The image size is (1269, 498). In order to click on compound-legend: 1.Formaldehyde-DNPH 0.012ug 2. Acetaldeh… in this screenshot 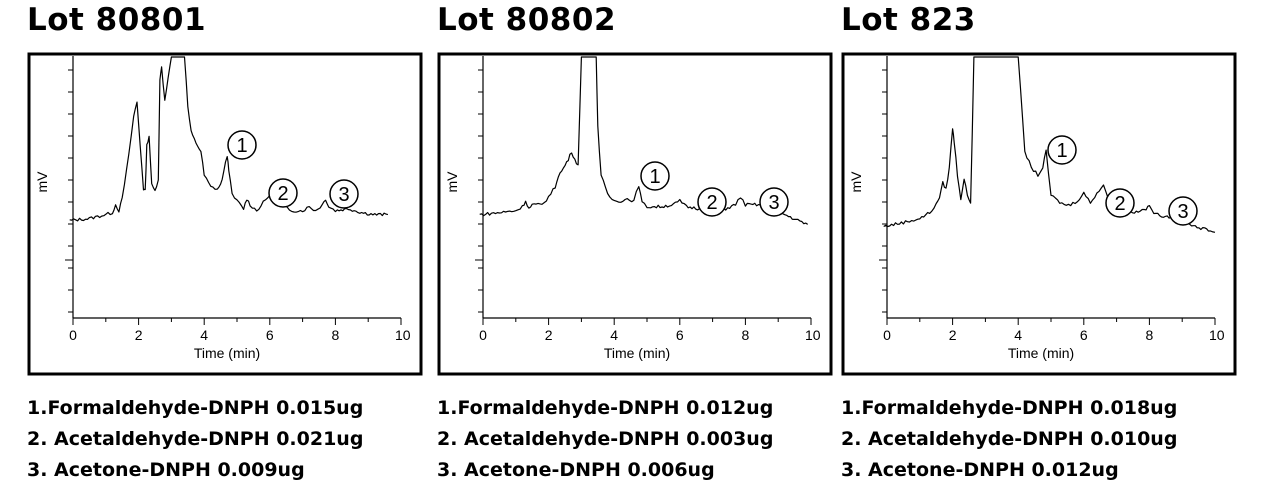, I will do `click(605, 439)`.